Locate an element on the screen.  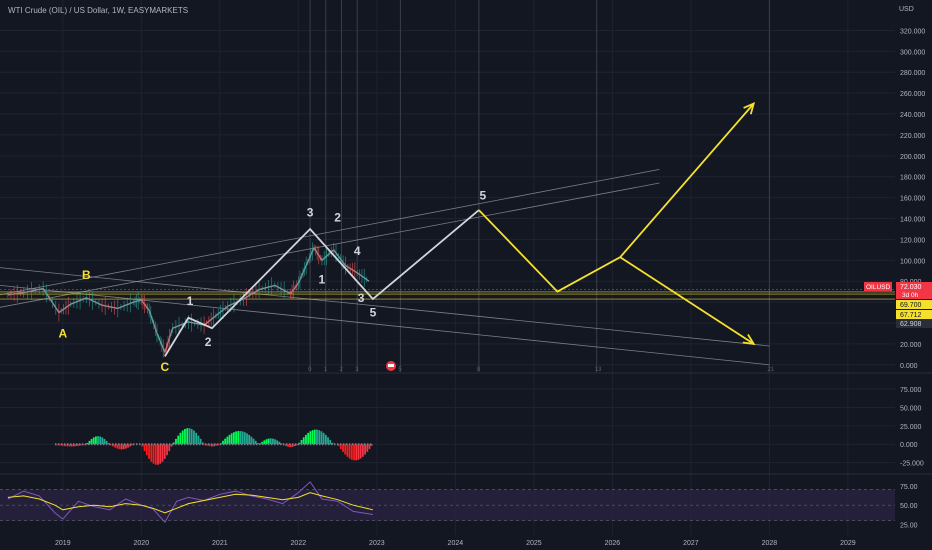
rsi-pane is located at coordinates (190, 502).